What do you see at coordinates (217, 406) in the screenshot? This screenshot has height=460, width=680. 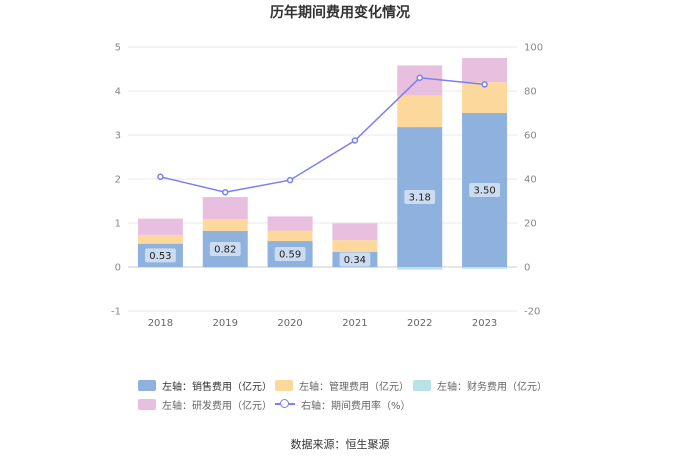 I see `legend-label-rnd: 左轴：研发费用（亿元）` at bounding box center [217, 406].